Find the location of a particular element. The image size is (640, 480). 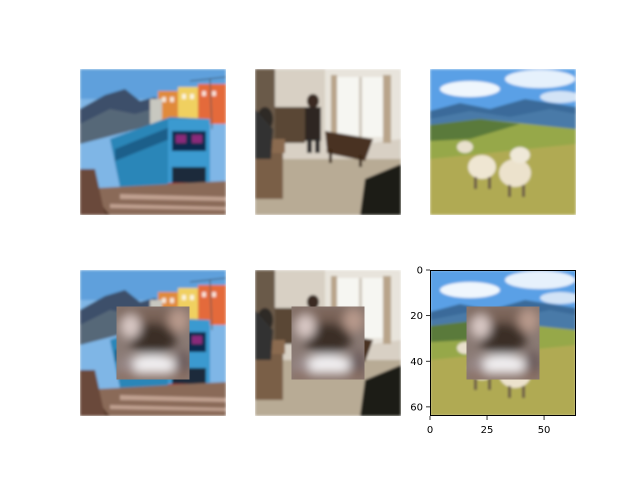

y-tick-label: 0 is located at coordinates (420, 271).